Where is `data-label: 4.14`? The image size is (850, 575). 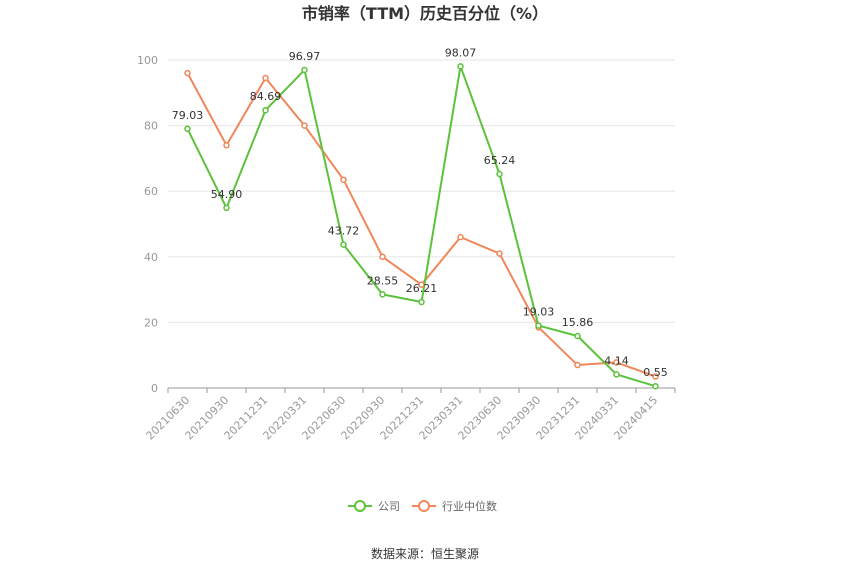
data-label: 4.14 is located at coordinates (616, 360).